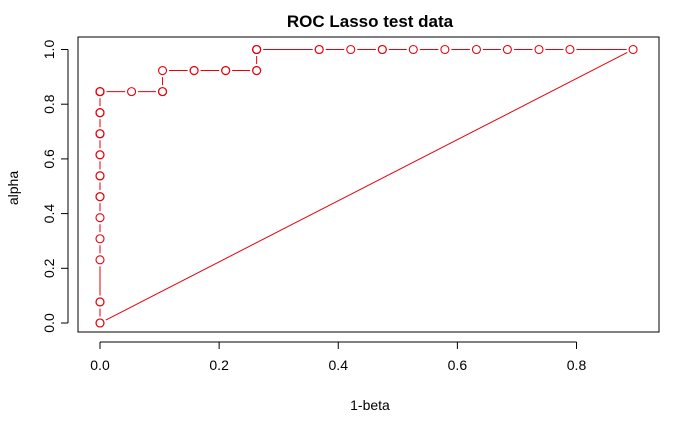 This screenshot has width=700, height=432. What do you see at coordinates (49, 268) in the screenshot?
I see `y-tick-label: 0.2` at bounding box center [49, 268].